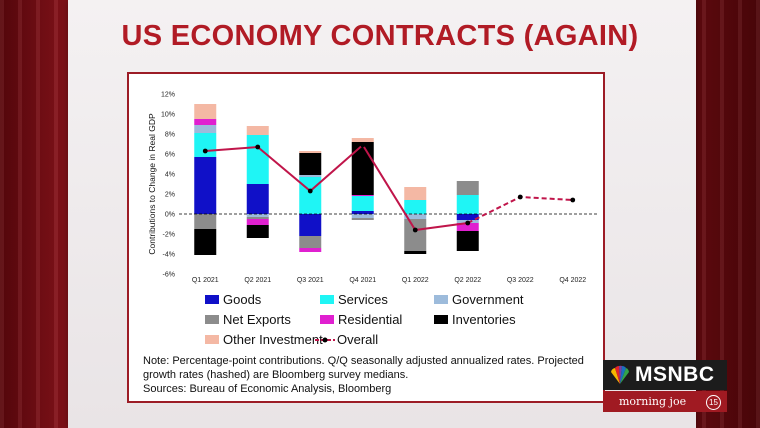  Describe the element at coordinates (380, 36) in the screenshot. I see `page-title: US ECONOMY CONTRACTS (AGAIN)` at that location.